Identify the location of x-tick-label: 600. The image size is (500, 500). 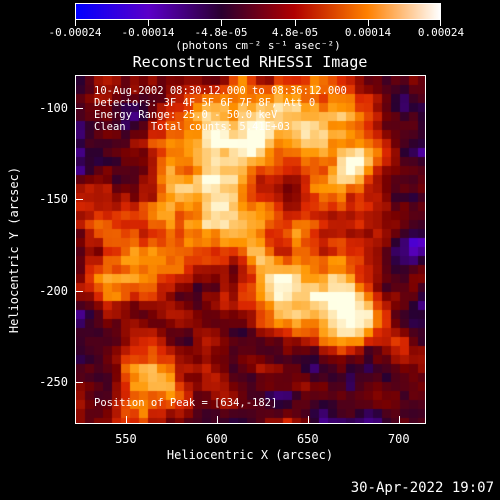
(217, 439).